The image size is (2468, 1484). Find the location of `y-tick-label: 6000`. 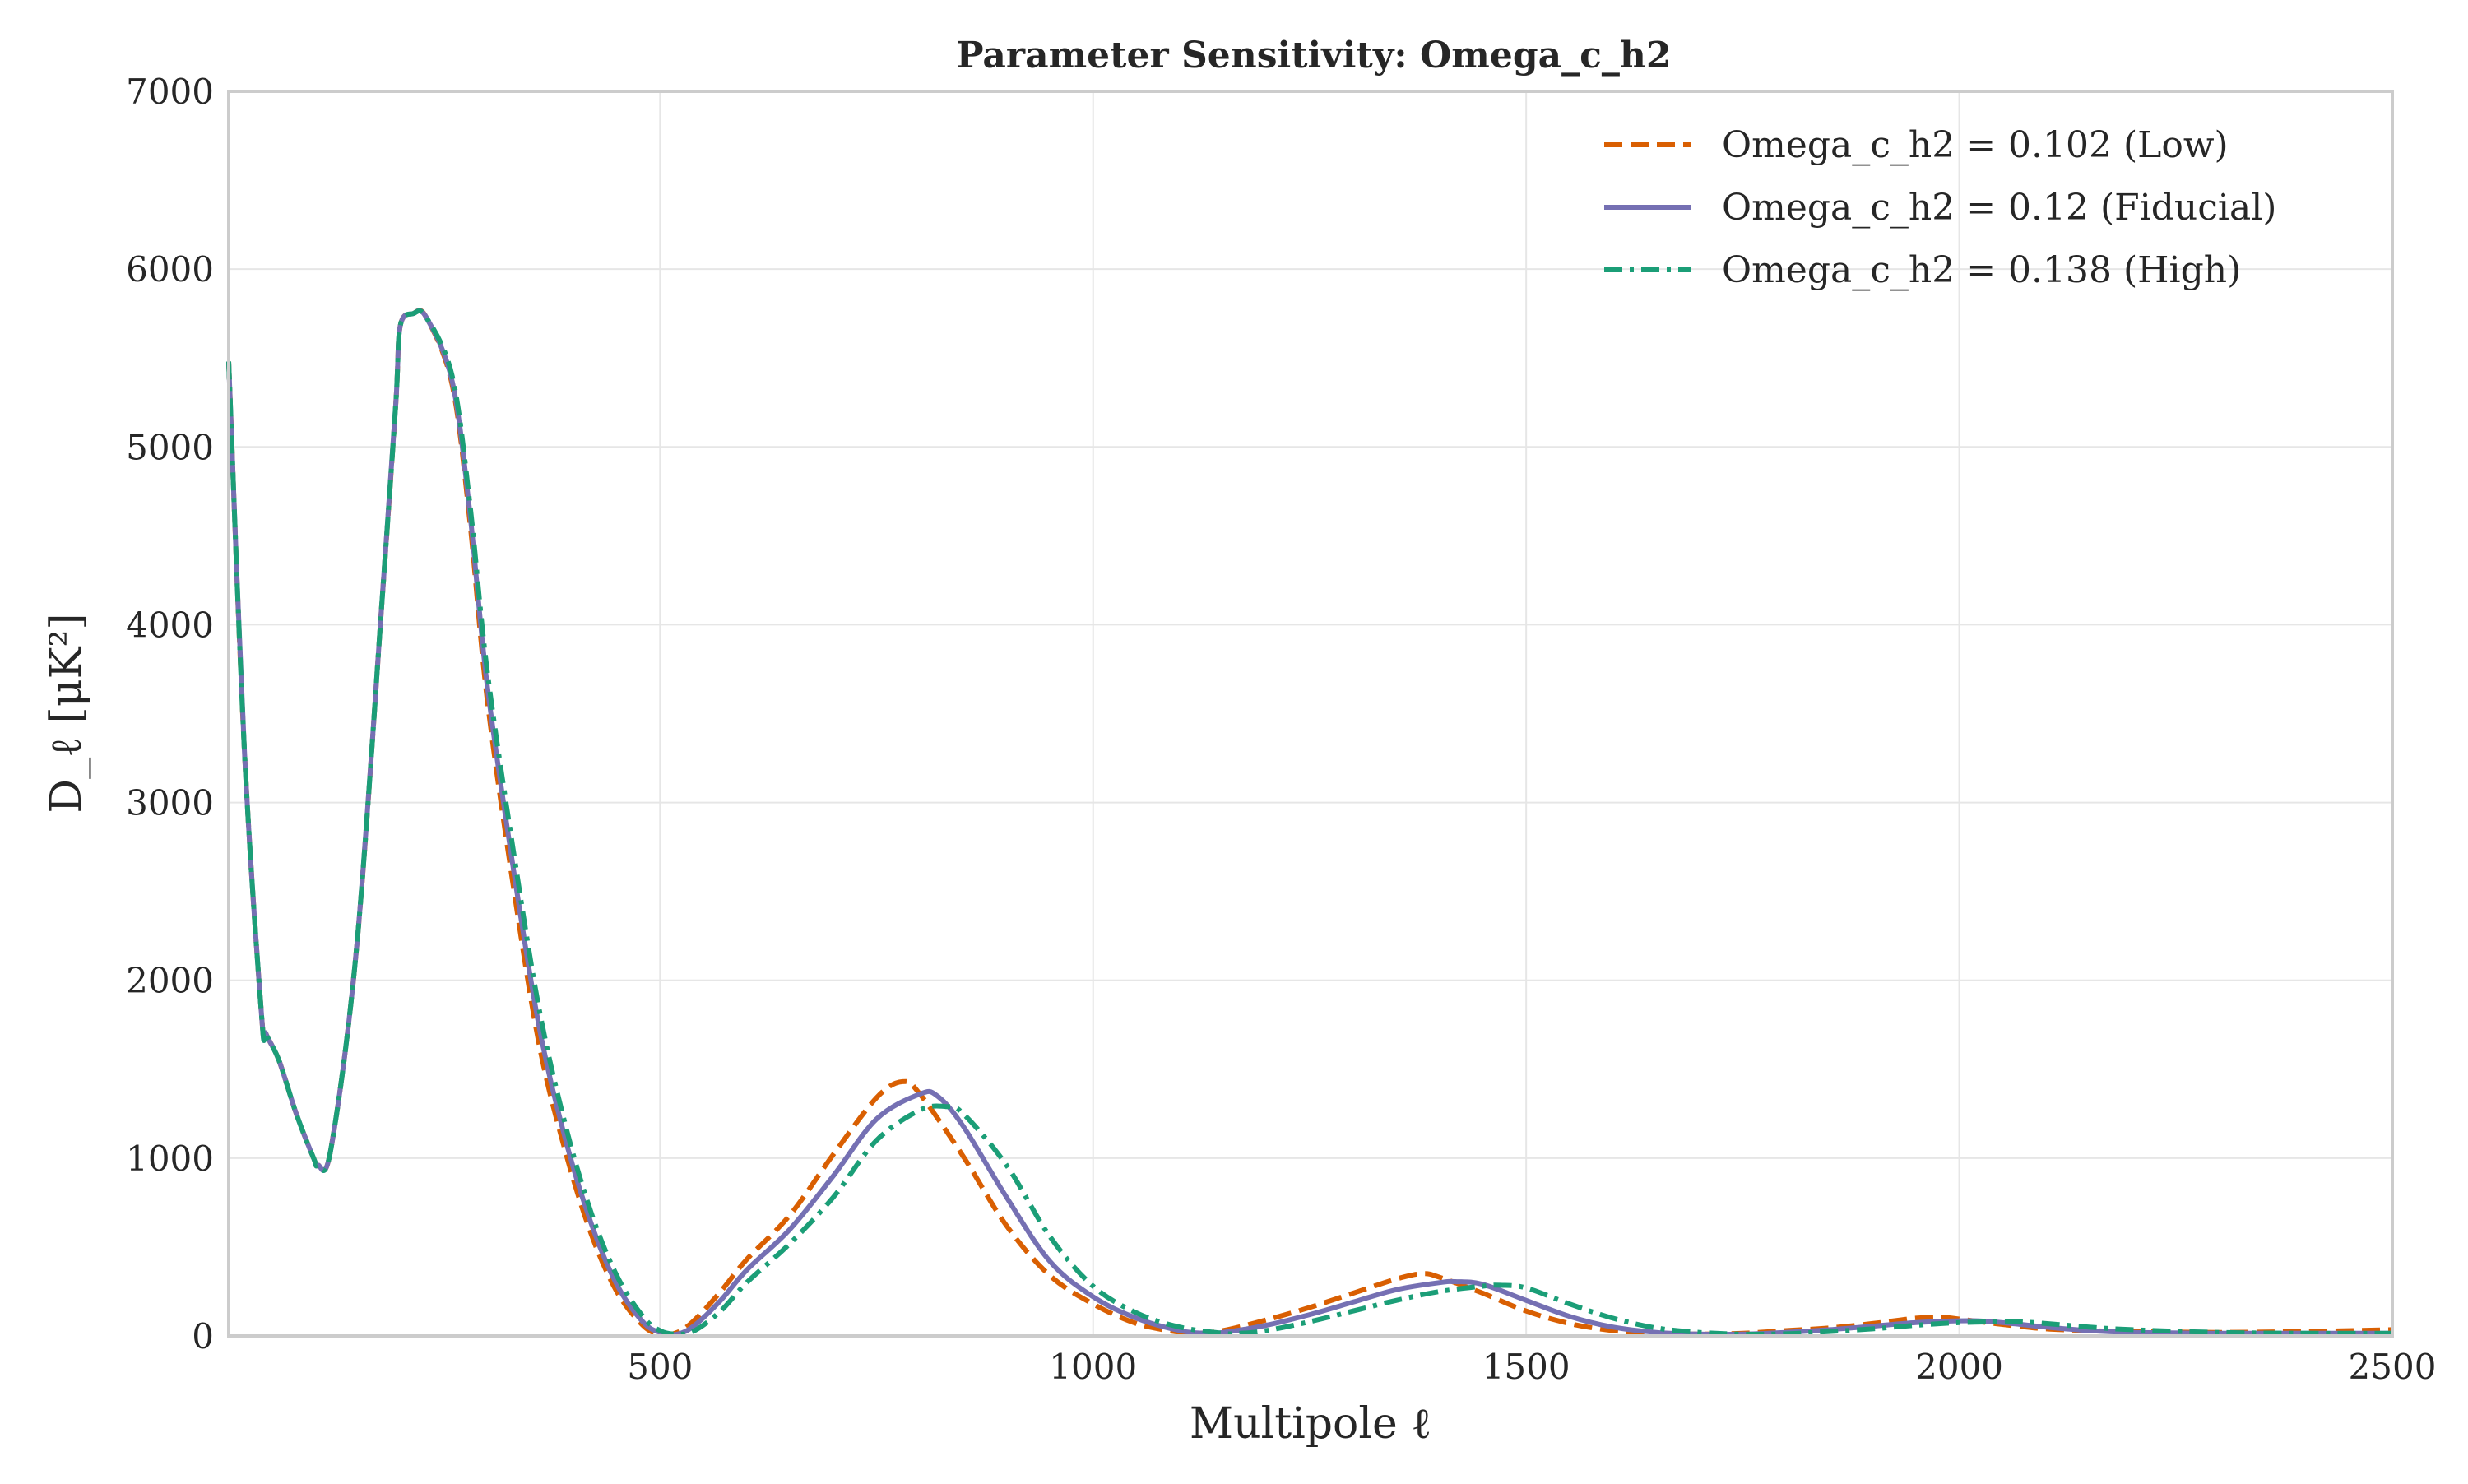

y-tick-label: 6000 is located at coordinates (170, 269).